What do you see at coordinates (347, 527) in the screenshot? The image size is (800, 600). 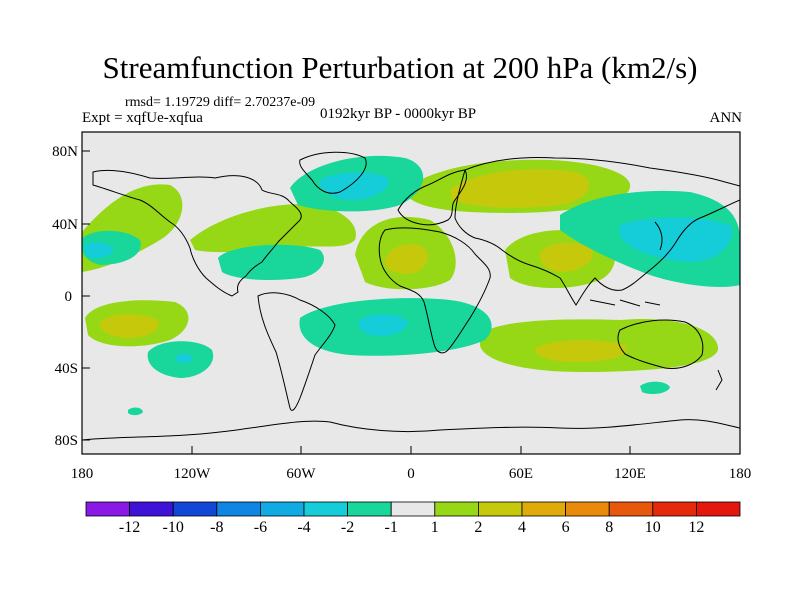 I see `colorbar-label: -2` at bounding box center [347, 527].